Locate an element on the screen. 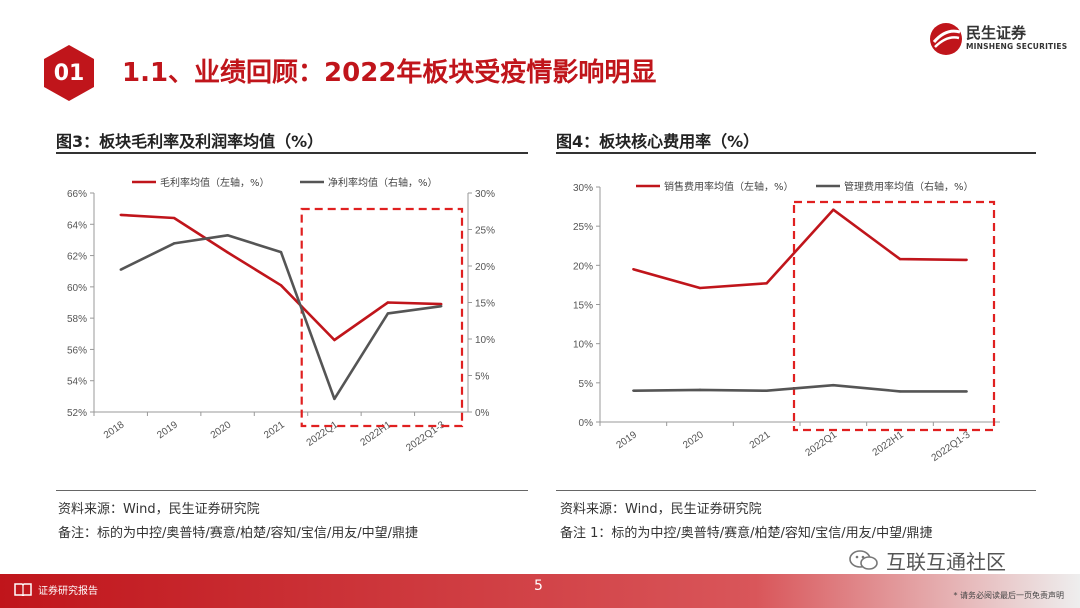  left-source: 资料来源：Wind，民生证券研究院 is located at coordinates (159, 509).